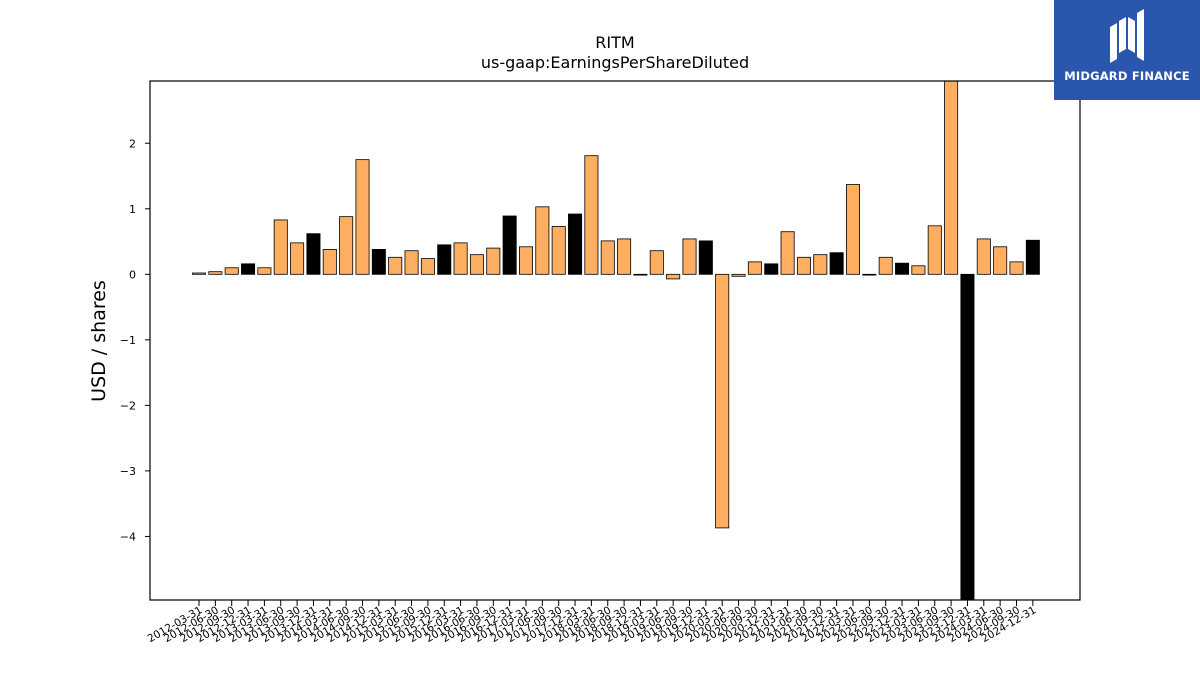 This screenshot has width=1200, height=675. What do you see at coordinates (1127, 36) in the screenshot?
I see `logo-mark-icon` at bounding box center [1127, 36].